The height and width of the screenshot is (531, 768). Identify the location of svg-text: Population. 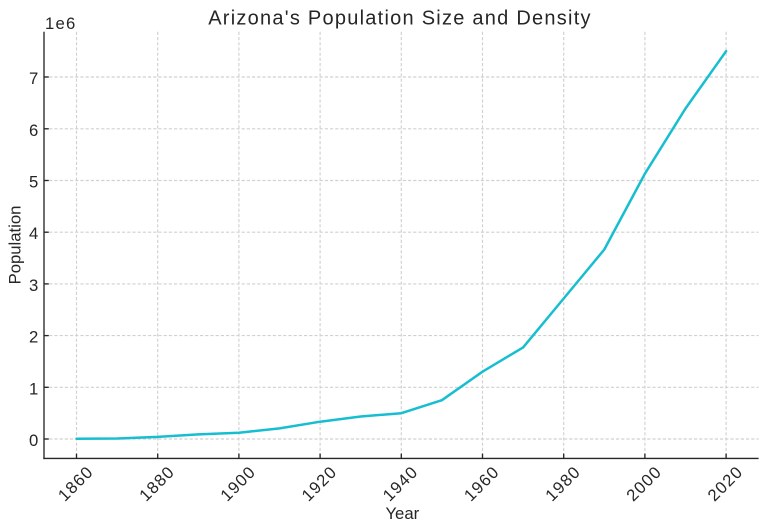
(14, 245).